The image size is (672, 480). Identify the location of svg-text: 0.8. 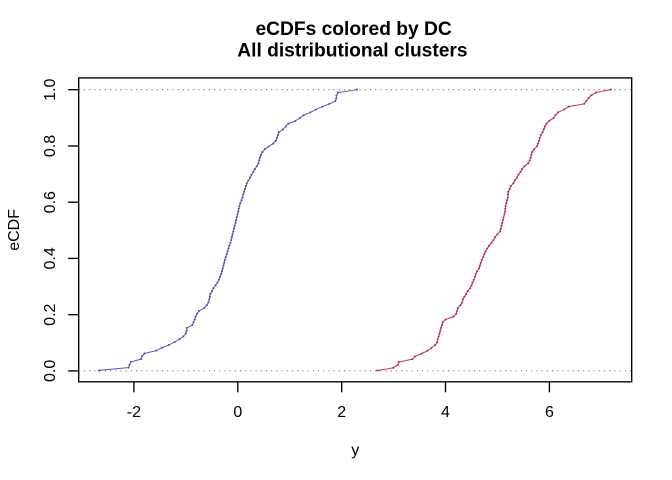
(50, 146).